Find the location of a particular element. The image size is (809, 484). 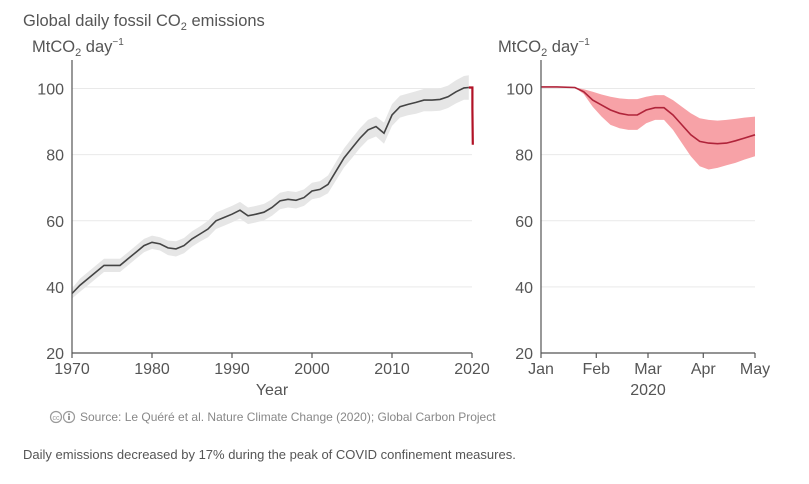

figure-title: Global daily fossil CO2 emissions is located at coordinates (144, 22).